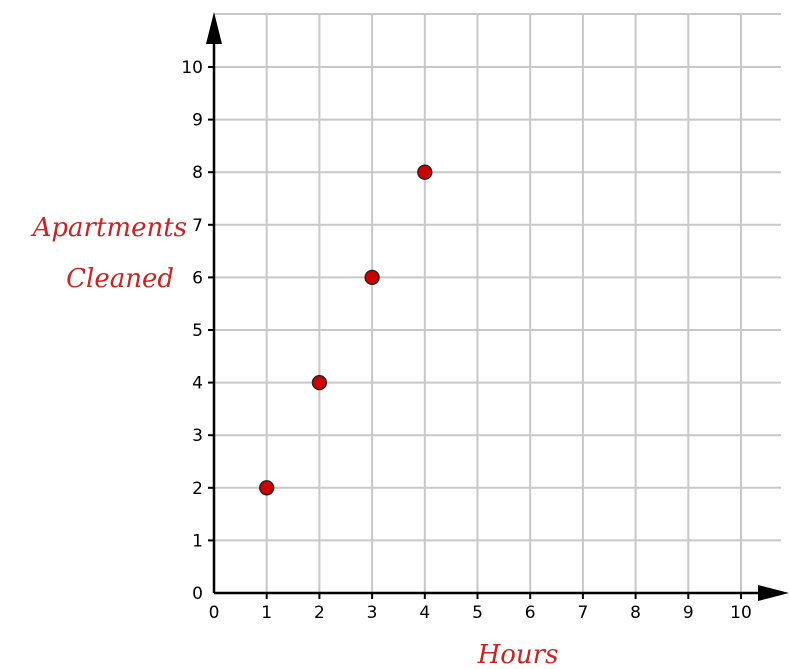 The image size is (789, 669). Describe the element at coordinates (197, 331) in the screenshot. I see `y-tick-label: 5` at that location.